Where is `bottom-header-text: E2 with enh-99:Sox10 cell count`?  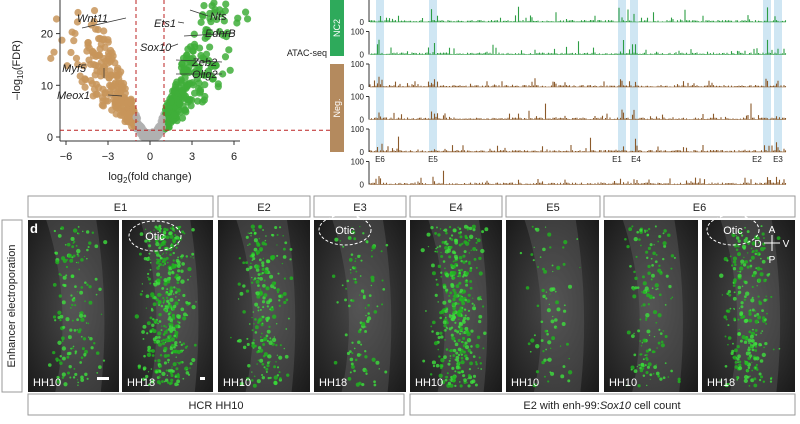
bottom-header-text: E2 with enh-99:Sox10 cell count is located at coordinates (601, 406).